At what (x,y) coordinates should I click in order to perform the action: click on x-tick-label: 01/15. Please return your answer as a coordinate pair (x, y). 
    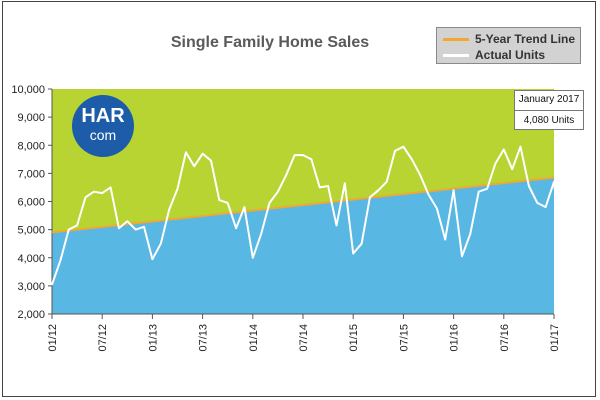
    Looking at the image, I should click on (354, 338).